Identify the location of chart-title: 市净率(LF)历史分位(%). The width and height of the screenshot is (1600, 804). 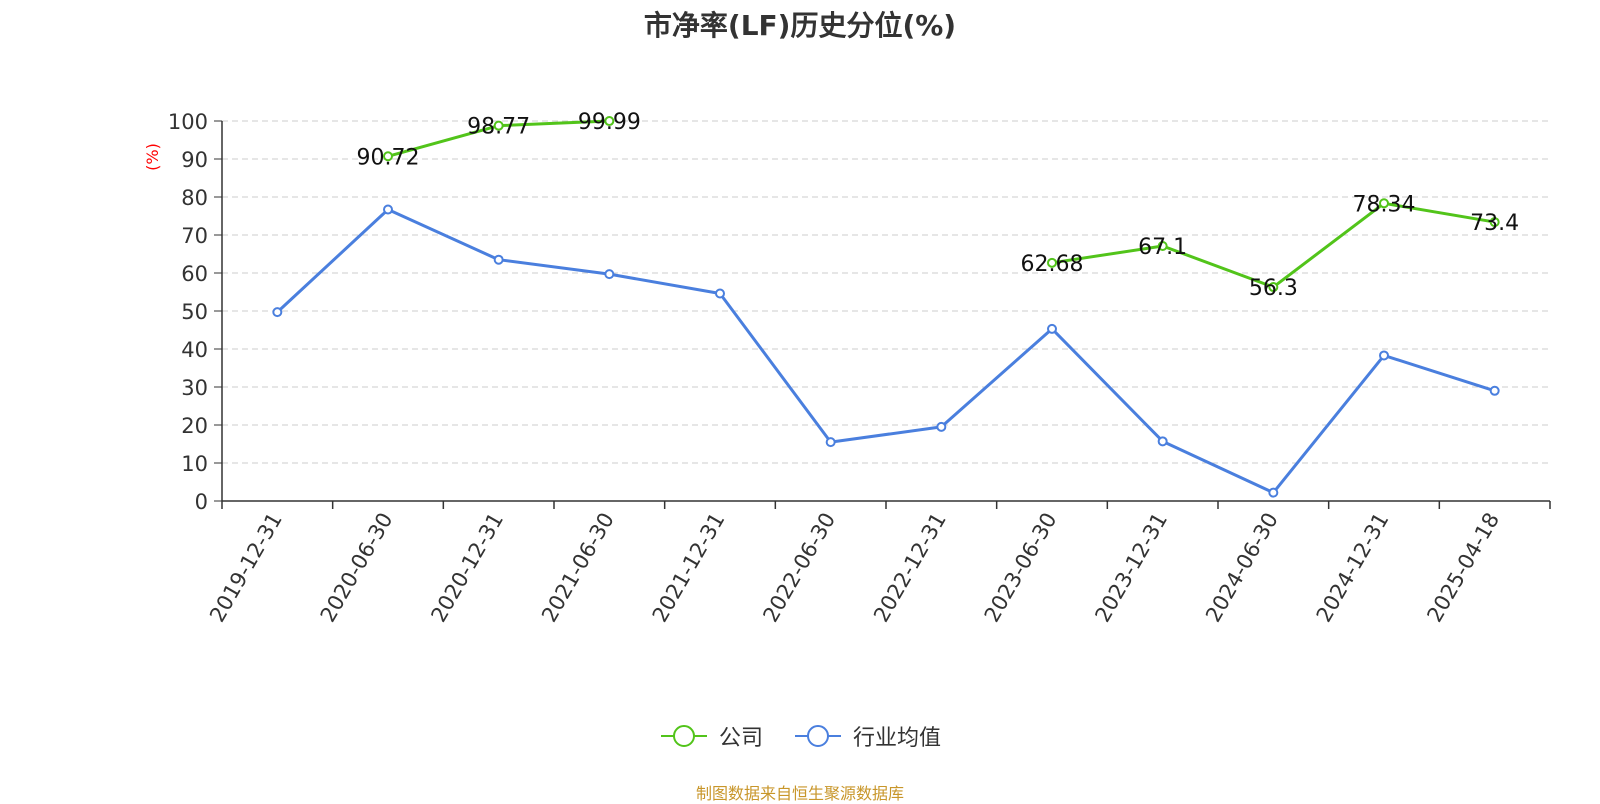
(800, 25).